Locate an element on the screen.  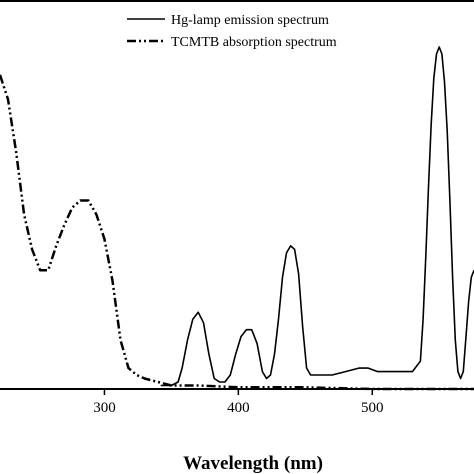
x-tick-label-500: 500 is located at coordinates (372, 408).